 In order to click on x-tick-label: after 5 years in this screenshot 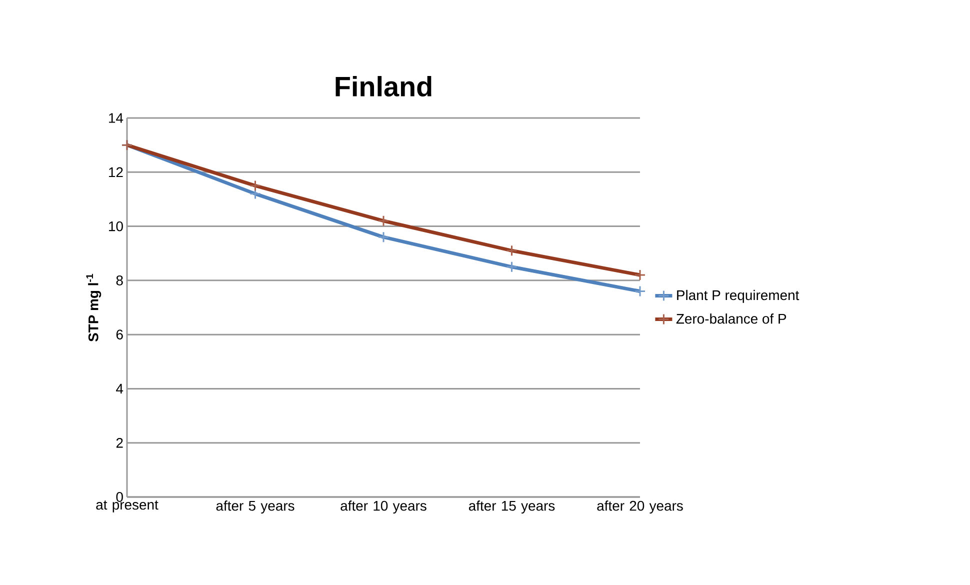, I will do `click(255, 507)`.